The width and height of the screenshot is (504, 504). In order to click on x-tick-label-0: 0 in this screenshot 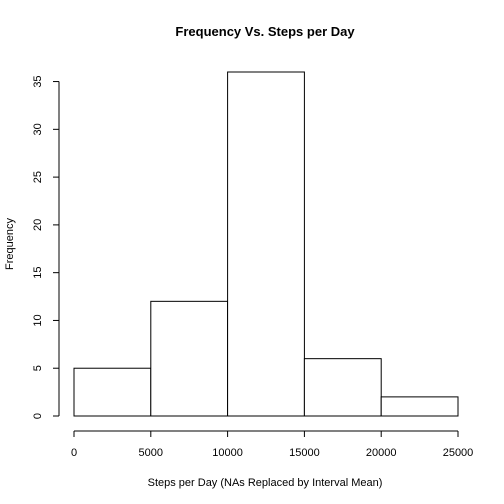, I will do `click(74, 453)`.